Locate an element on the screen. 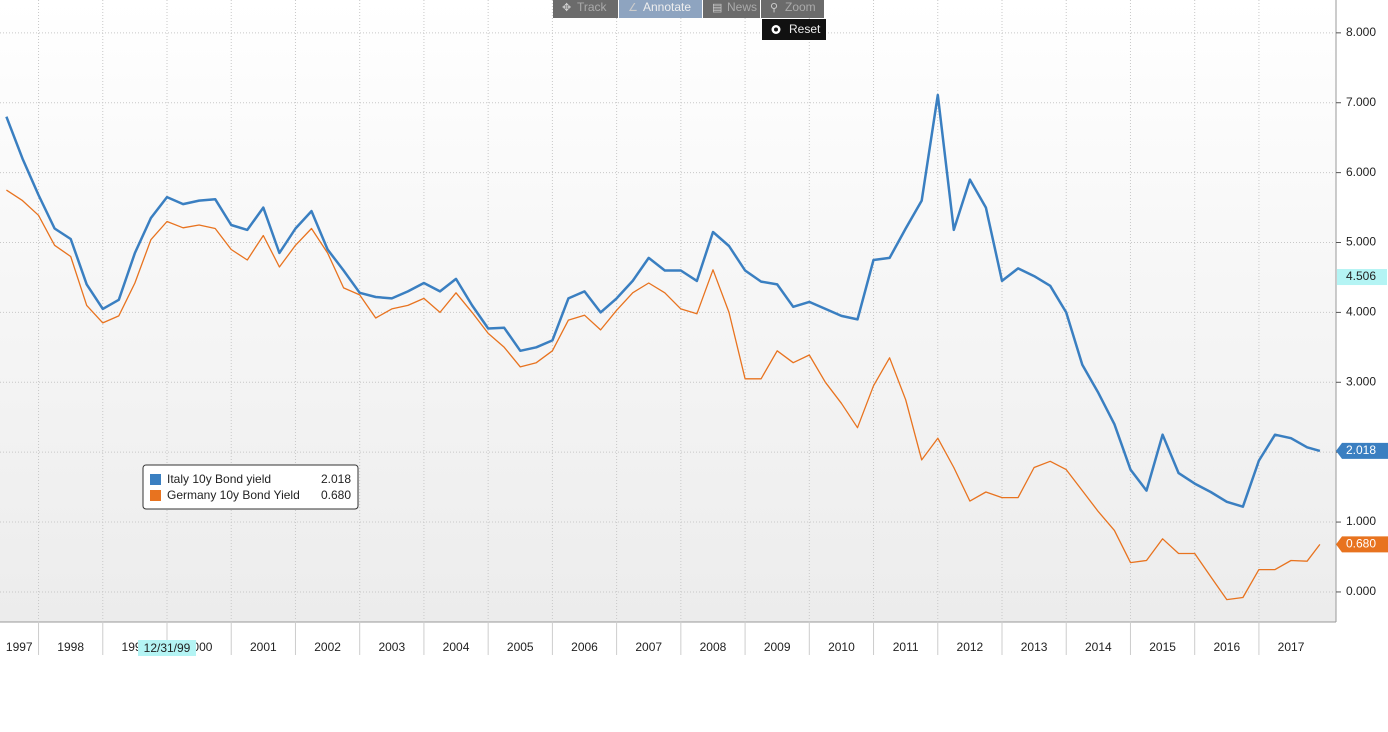 The height and width of the screenshot is (732, 1388). y-tick-label: 1.000 is located at coordinates (1361, 521).